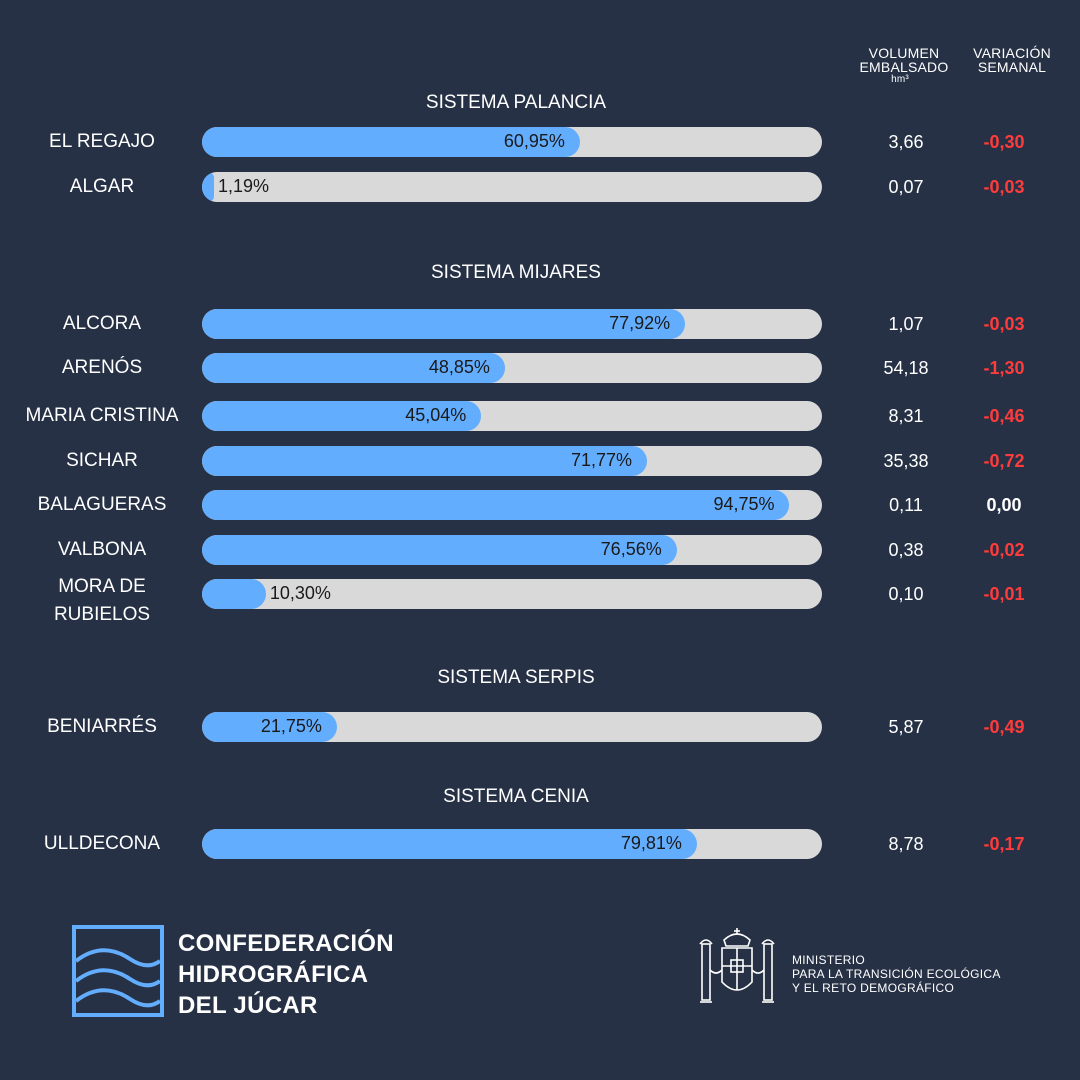 This screenshot has width=1080, height=1080. I want to click on variation-header-line2: SEMANAL, so click(1012, 67).